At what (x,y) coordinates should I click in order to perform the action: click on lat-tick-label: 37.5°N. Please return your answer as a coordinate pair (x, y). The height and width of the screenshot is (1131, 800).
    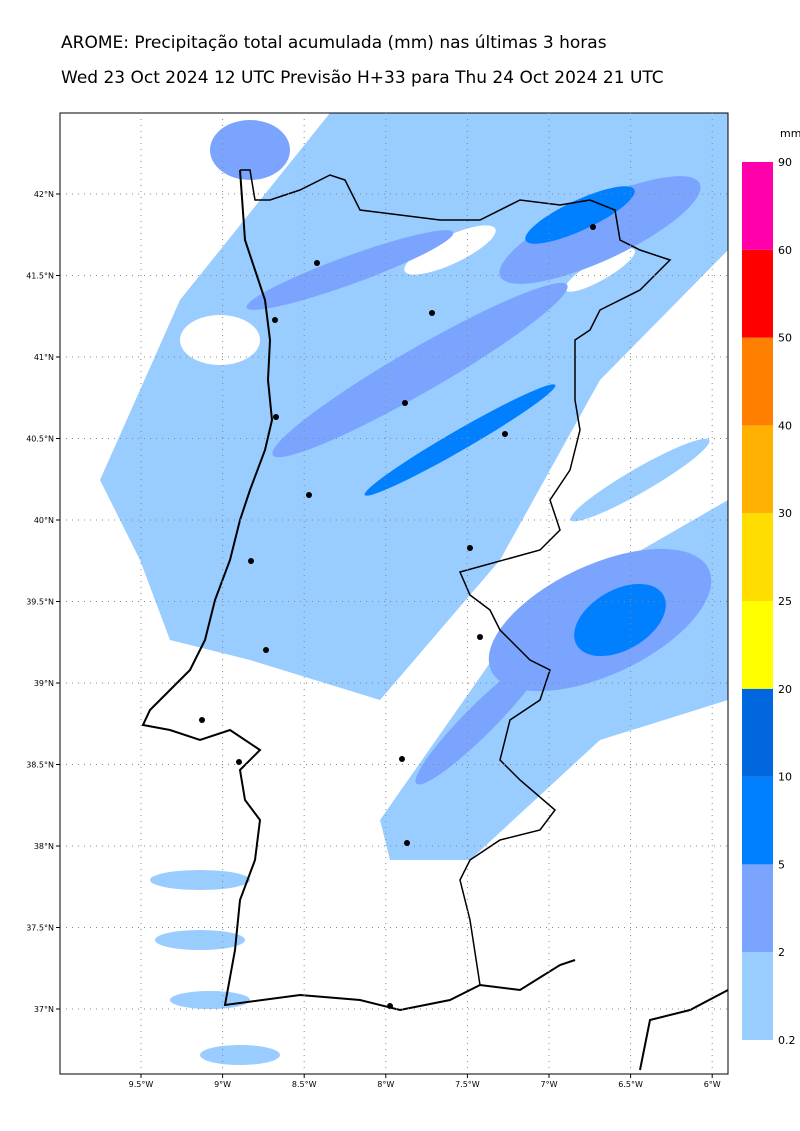
    Looking at the image, I should click on (40, 928).